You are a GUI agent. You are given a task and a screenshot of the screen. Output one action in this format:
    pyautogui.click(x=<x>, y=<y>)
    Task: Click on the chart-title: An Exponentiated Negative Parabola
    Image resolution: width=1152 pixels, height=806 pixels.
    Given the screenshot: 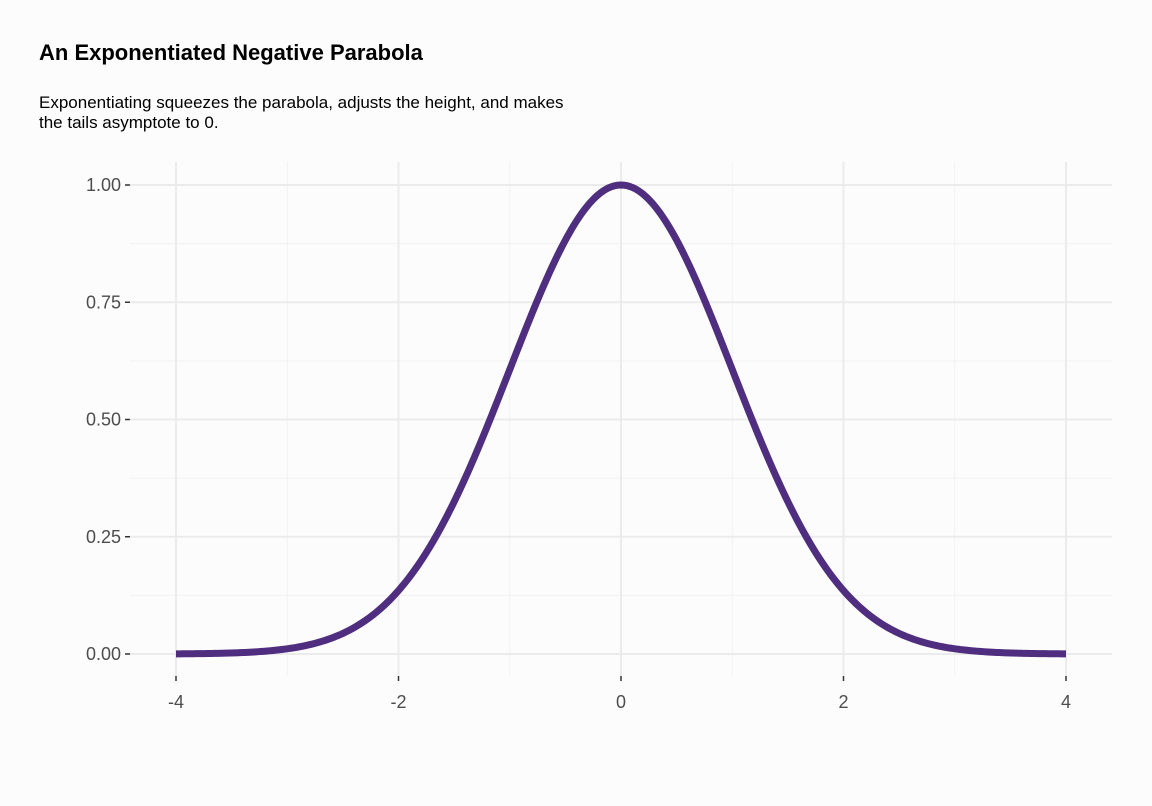 What is the action you would take?
    pyautogui.click(x=231, y=52)
    